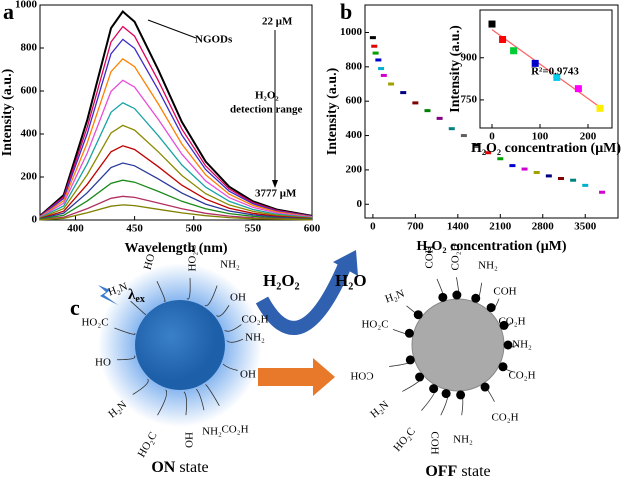 The image size is (625, 480). What do you see at coordinates (277, 22) in the screenshot?
I see `annotation: 22 μM` at bounding box center [277, 22].